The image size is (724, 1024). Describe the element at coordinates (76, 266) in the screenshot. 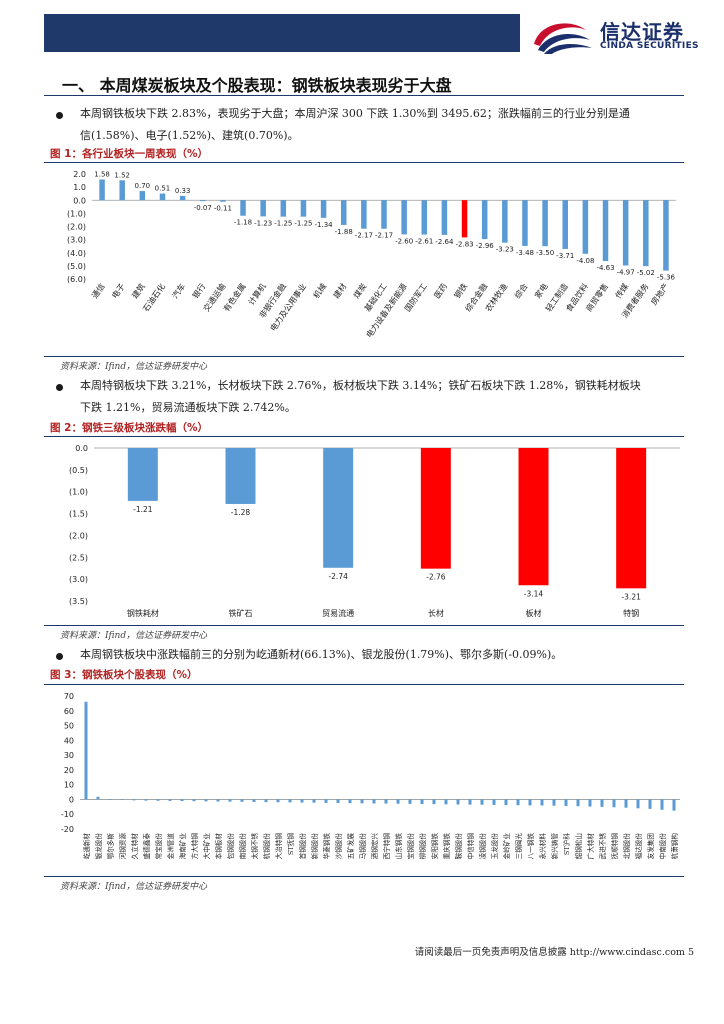

I see `y-tick-label: (5.0)` at that location.